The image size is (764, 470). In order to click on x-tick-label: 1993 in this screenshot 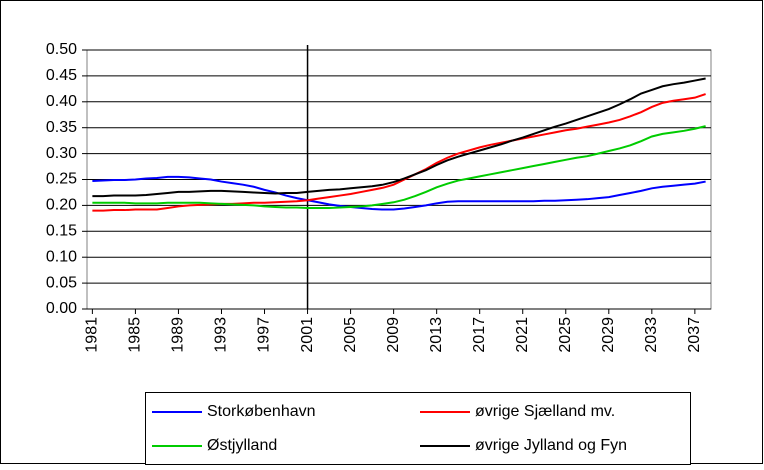, I will do `click(221, 335)`.